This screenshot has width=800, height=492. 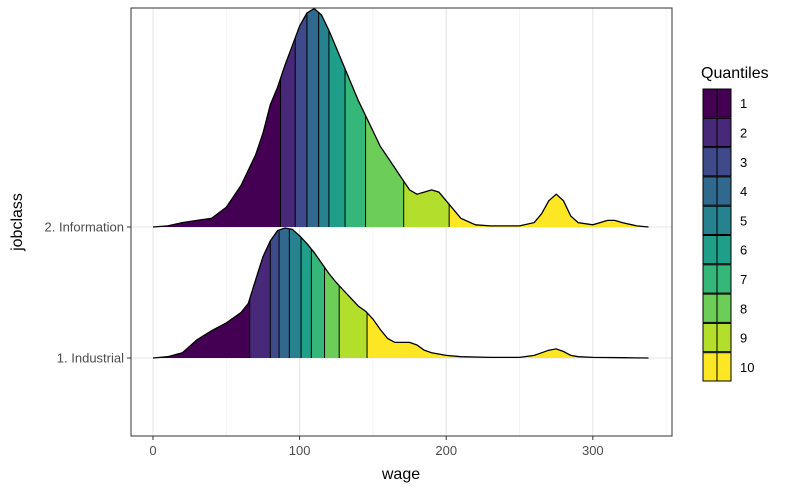 What do you see at coordinates (724, 308) in the screenshot?
I see `legend-key: 8` at bounding box center [724, 308].